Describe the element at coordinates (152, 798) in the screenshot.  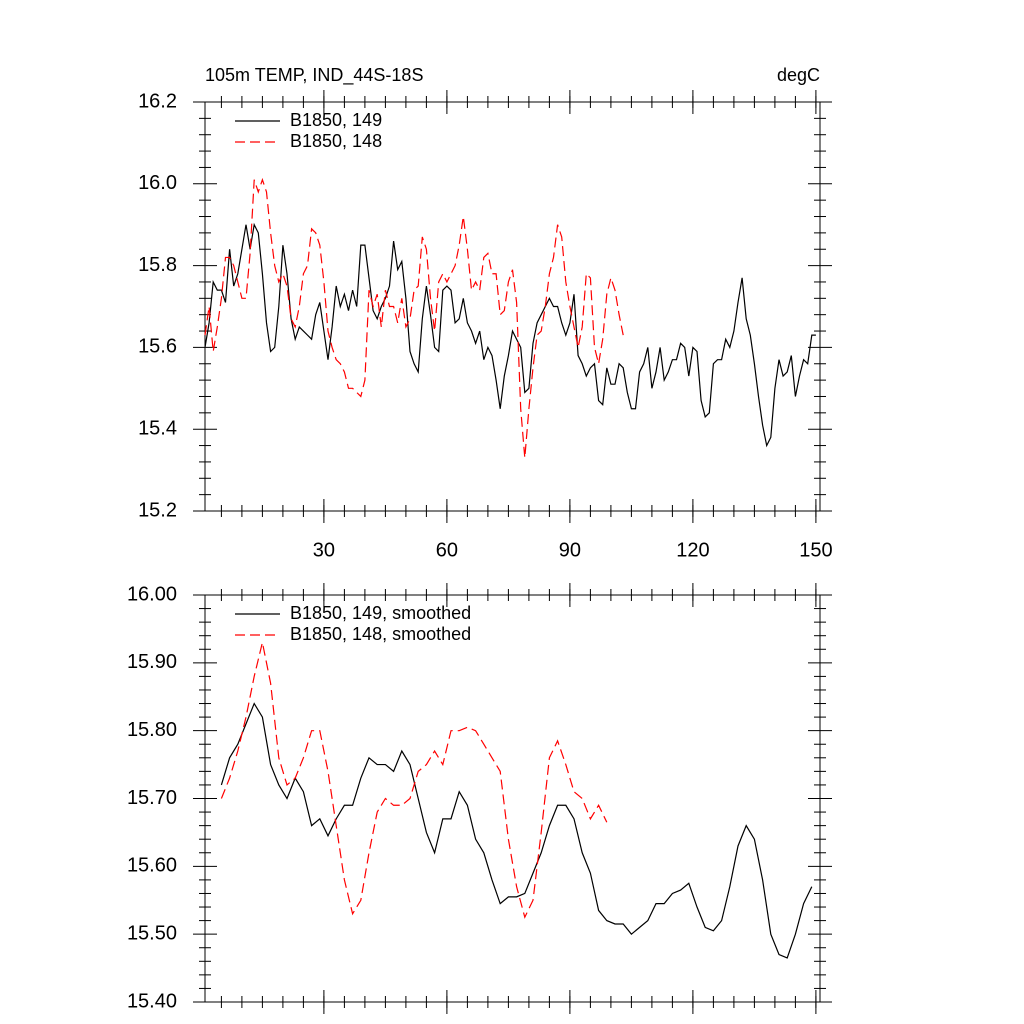
I see `y-tick-label: 15.70` at that location.